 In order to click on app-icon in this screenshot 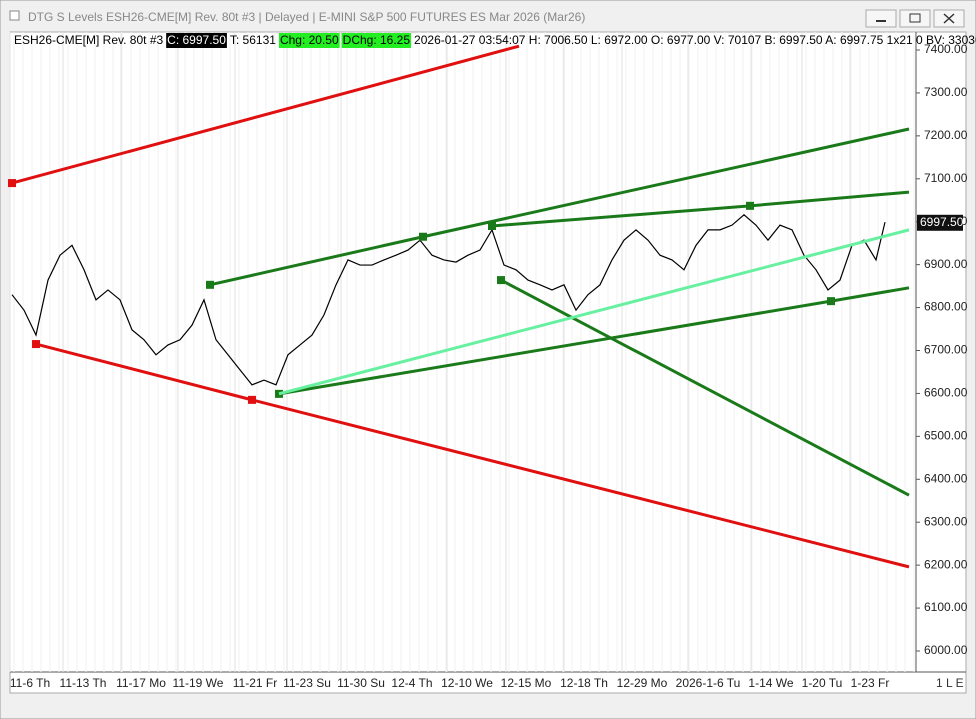, I will do `click(14, 15)`.